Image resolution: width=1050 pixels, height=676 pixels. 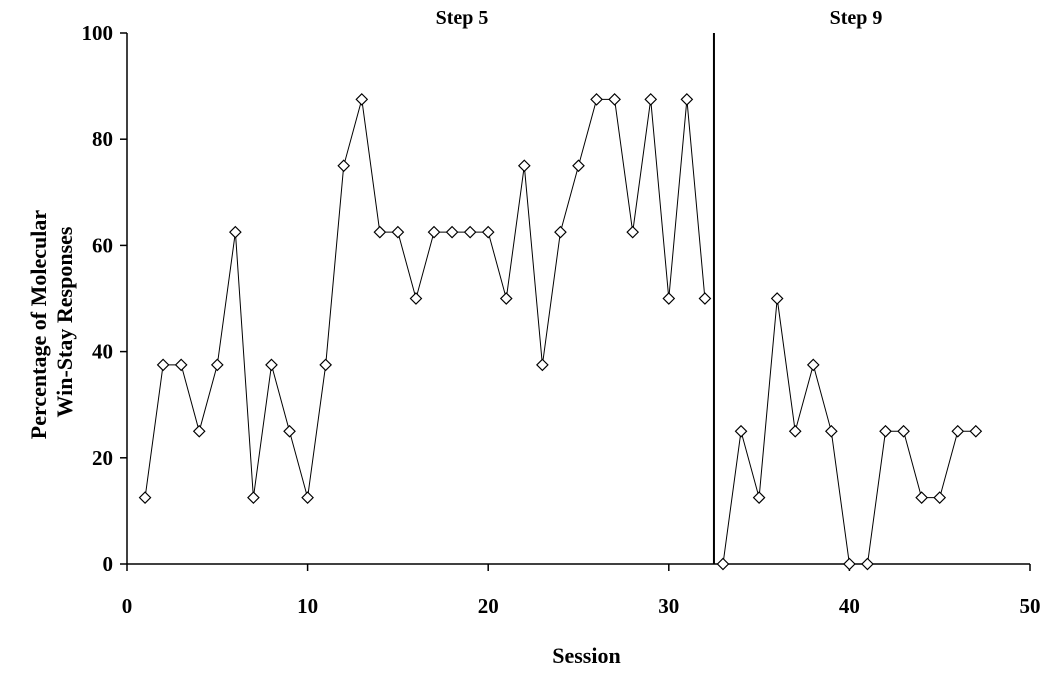 What do you see at coordinates (849, 431) in the screenshot?
I see `series-line` at bounding box center [849, 431].